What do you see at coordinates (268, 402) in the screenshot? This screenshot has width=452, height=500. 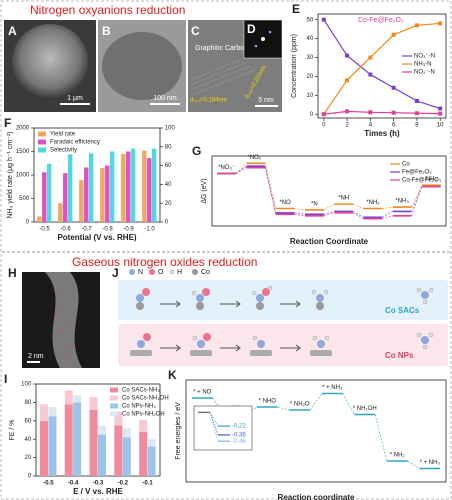 I see `state-label: * NHO` at bounding box center [268, 402].